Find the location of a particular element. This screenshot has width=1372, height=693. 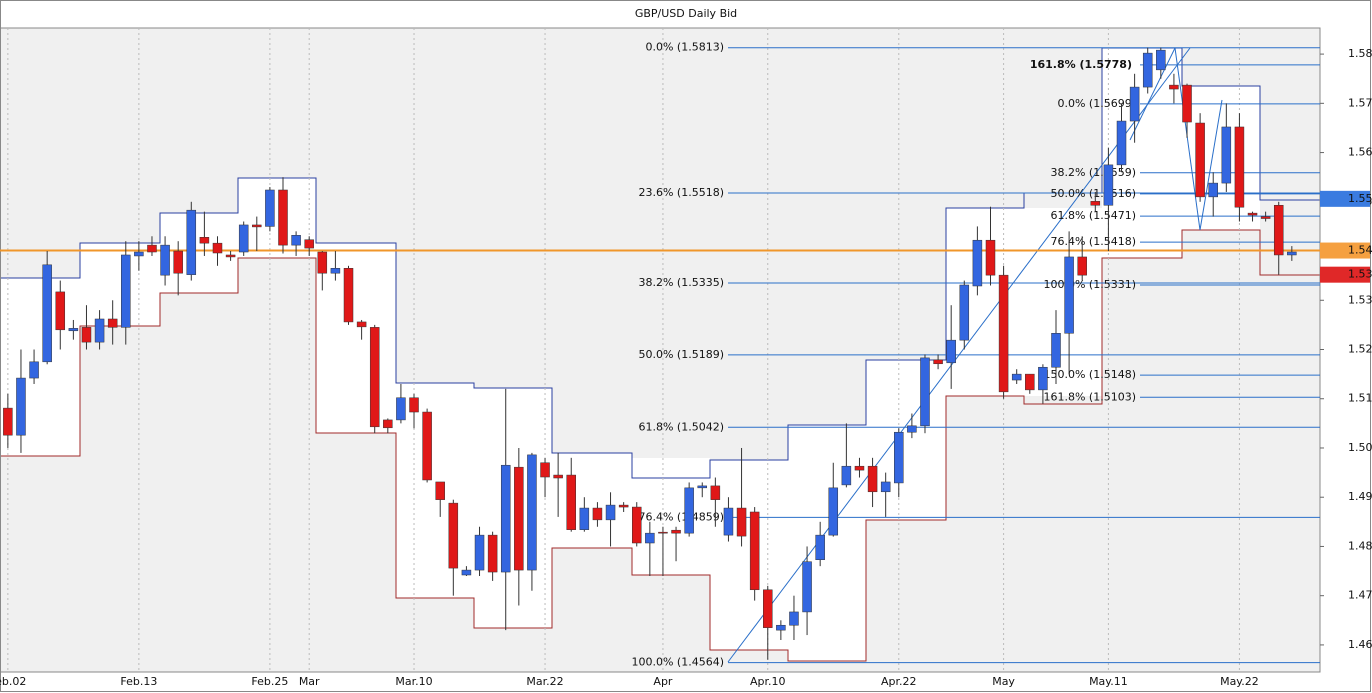

fib-label: 23.6% (1.5518) is located at coordinates (681, 192).